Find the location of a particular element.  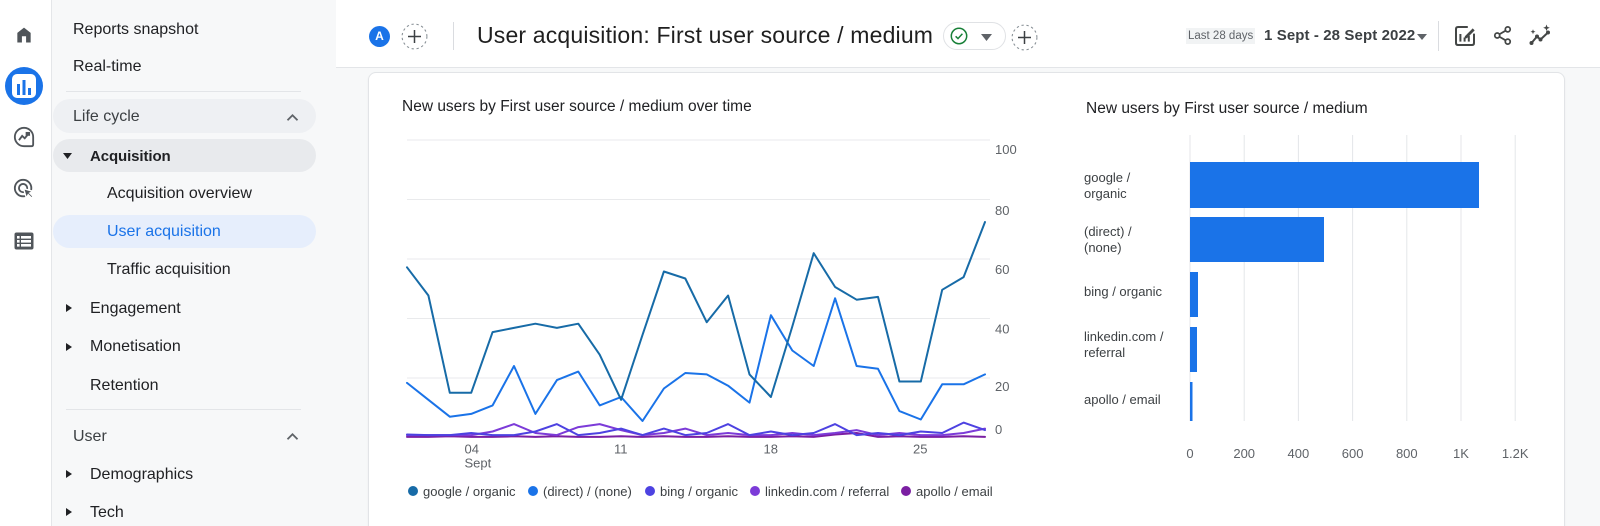

svg-text: (direct) / is located at coordinates (1108, 231).